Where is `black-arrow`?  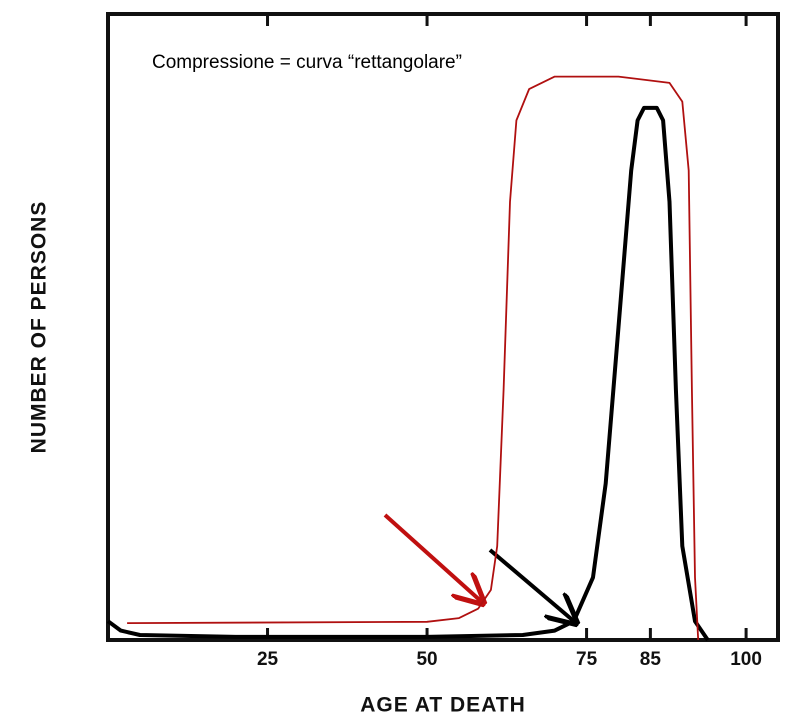
black-arrow is located at coordinates (532, 585).